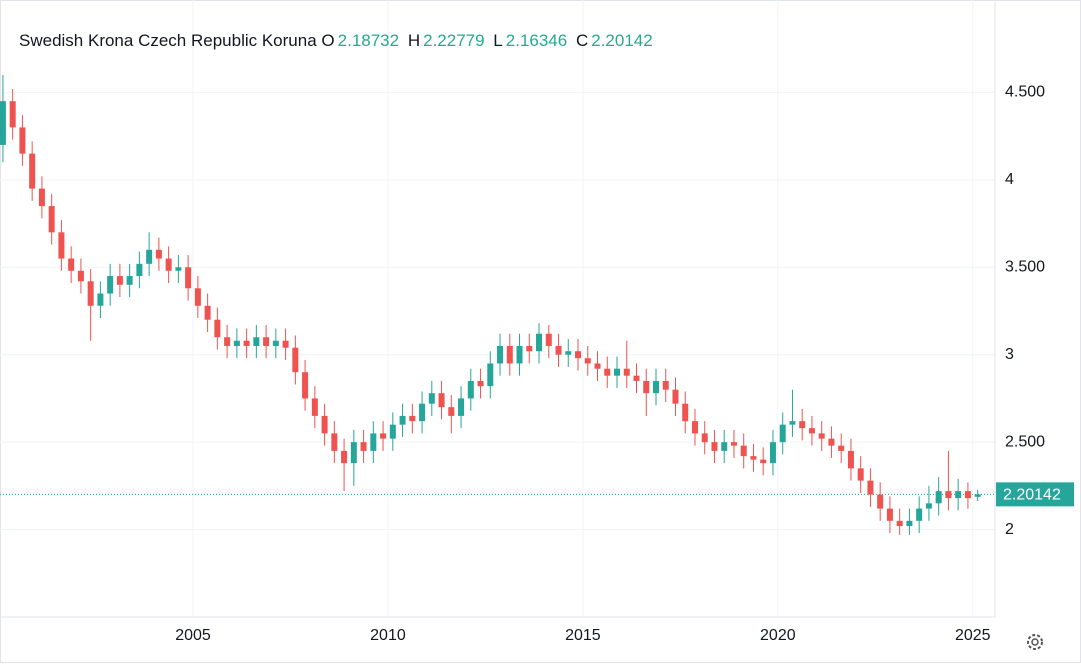 The height and width of the screenshot is (668, 1081). I want to click on y-tick-label: 4, so click(1009, 179).